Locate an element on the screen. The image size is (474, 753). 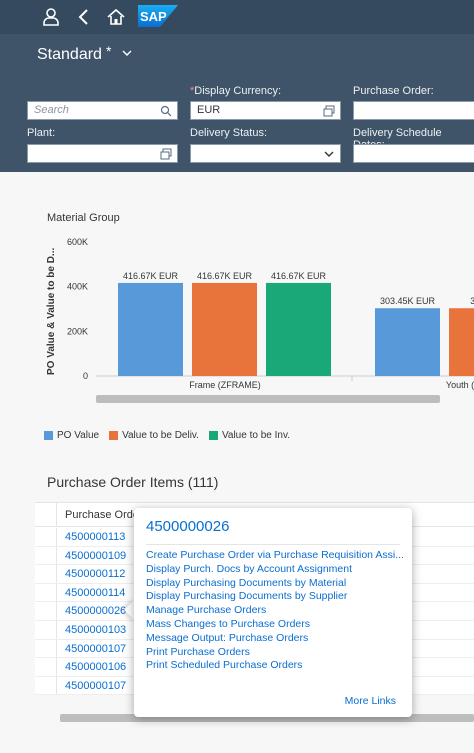
variant-selector: Standard * is located at coordinates (85, 53).